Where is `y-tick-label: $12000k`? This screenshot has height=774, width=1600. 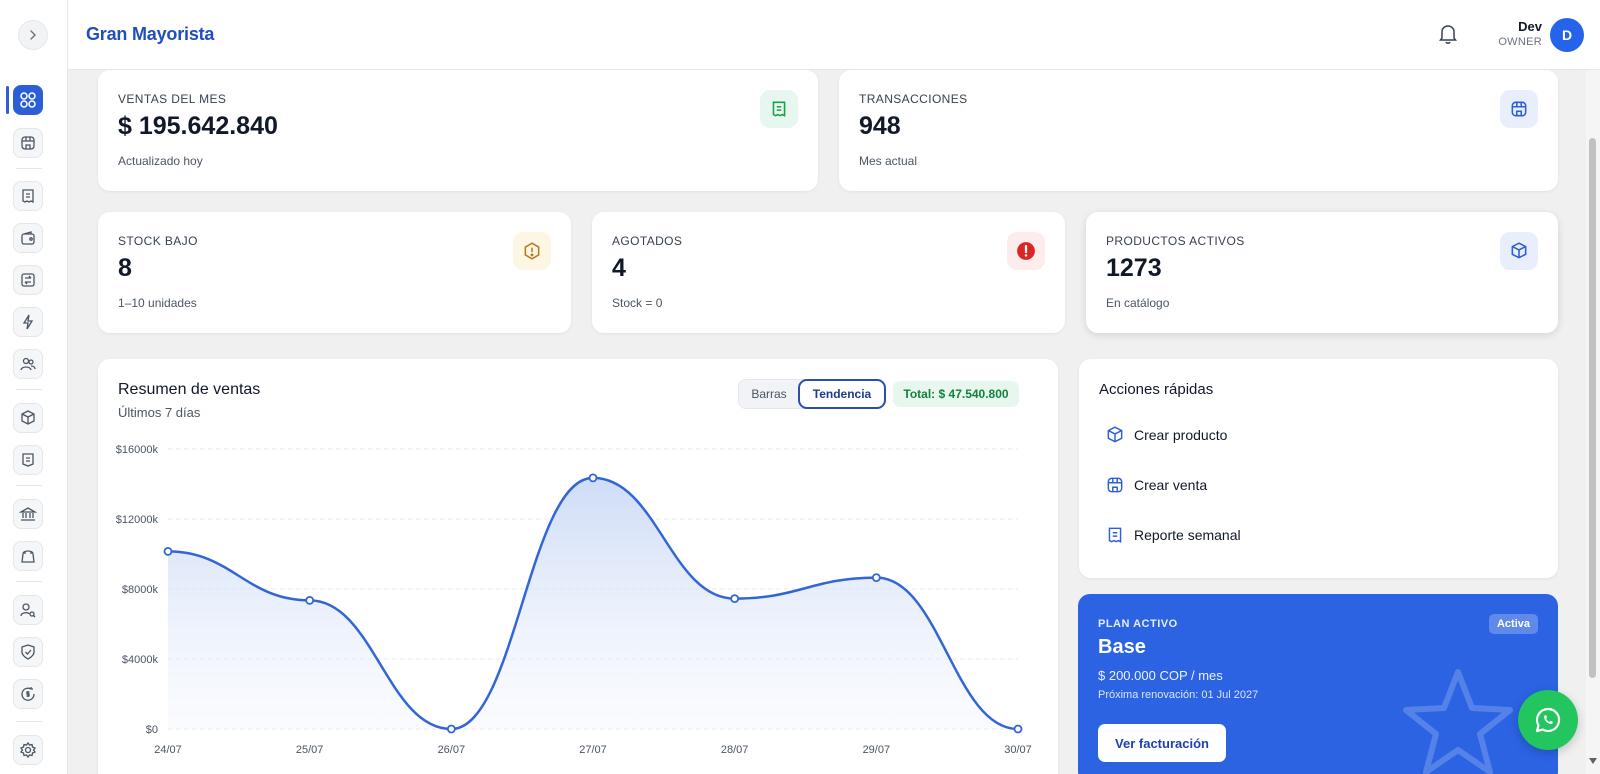 y-tick-label: $12000k is located at coordinates (137, 520).